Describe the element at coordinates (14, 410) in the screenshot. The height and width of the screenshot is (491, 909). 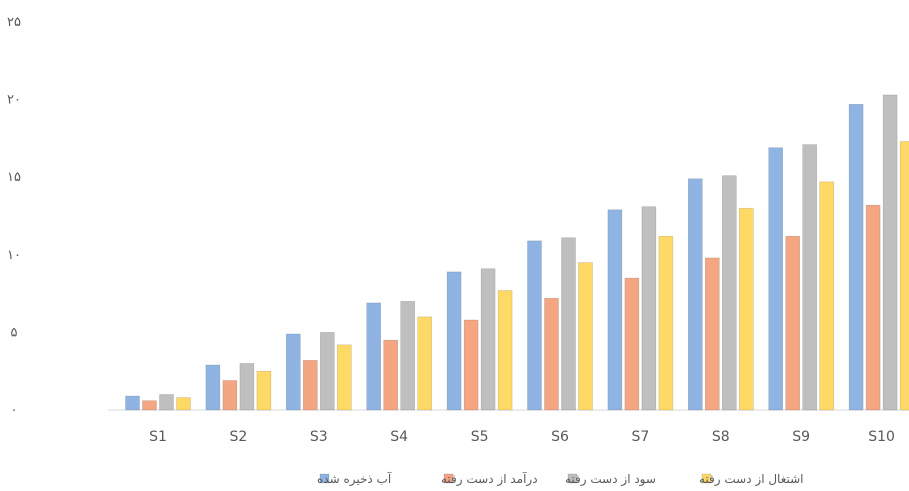
I see `y-tick-label: ۰` at that location.